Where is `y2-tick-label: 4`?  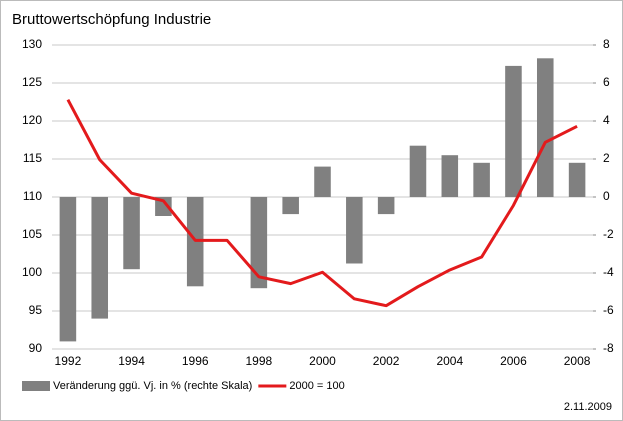
y2-tick-label: 4 is located at coordinates (606, 120).